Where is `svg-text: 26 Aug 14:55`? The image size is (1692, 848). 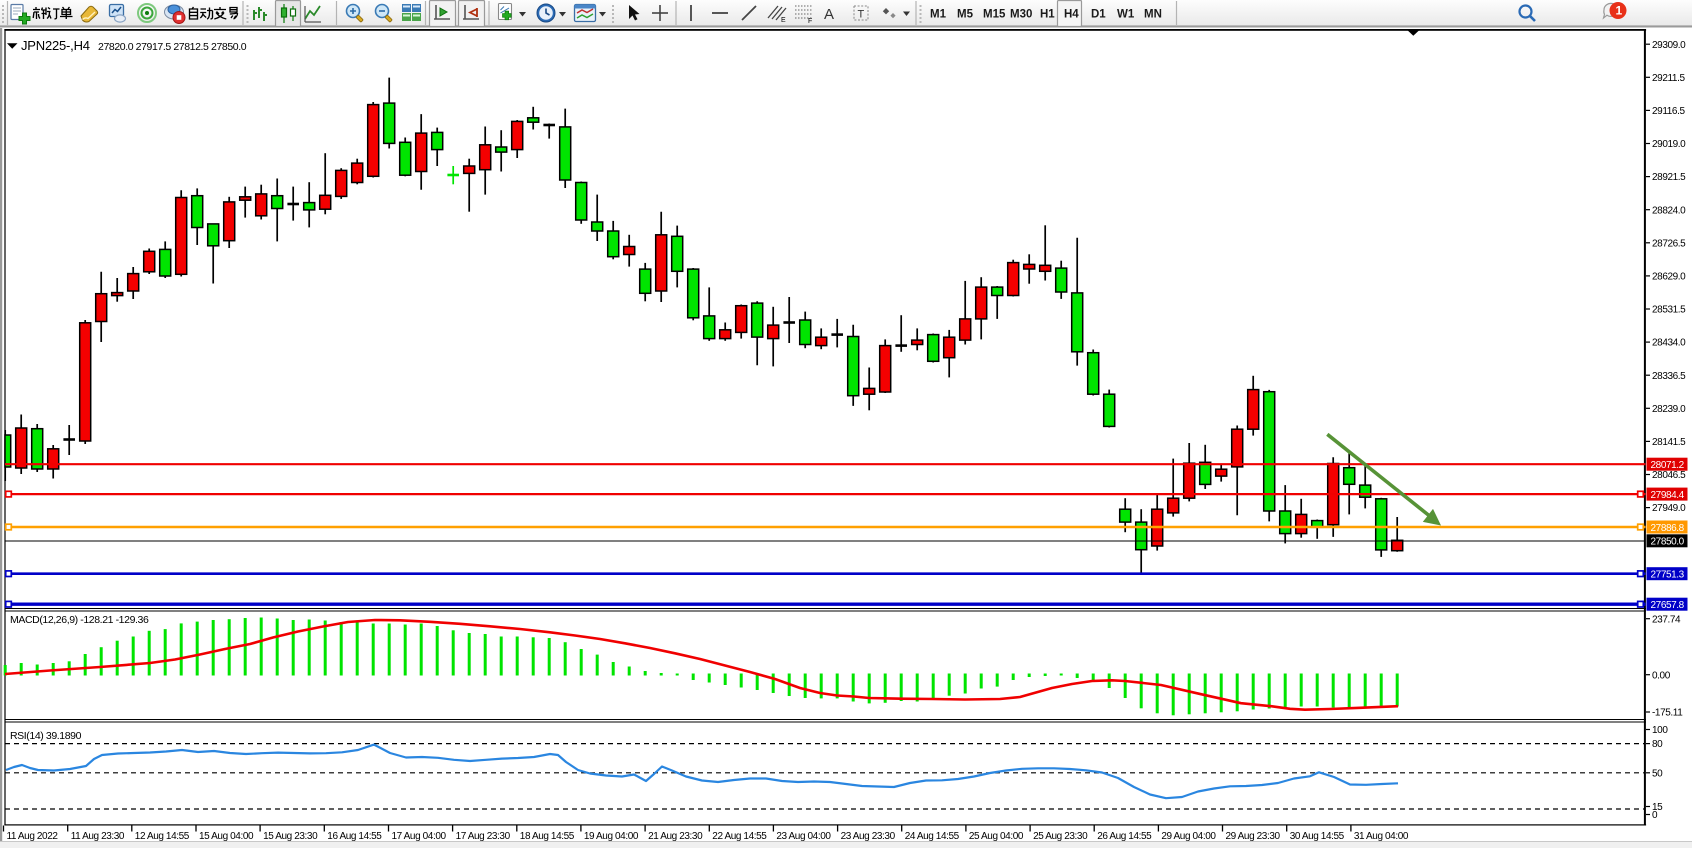 svg-text: 26 Aug 14:55 is located at coordinates (1124, 836).